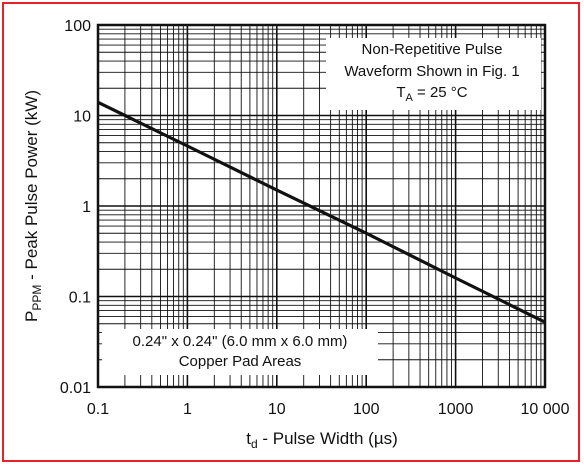 The image size is (584, 466). I want to click on annotation-line-1: Non-Repetitive Pulse, so click(432, 49).